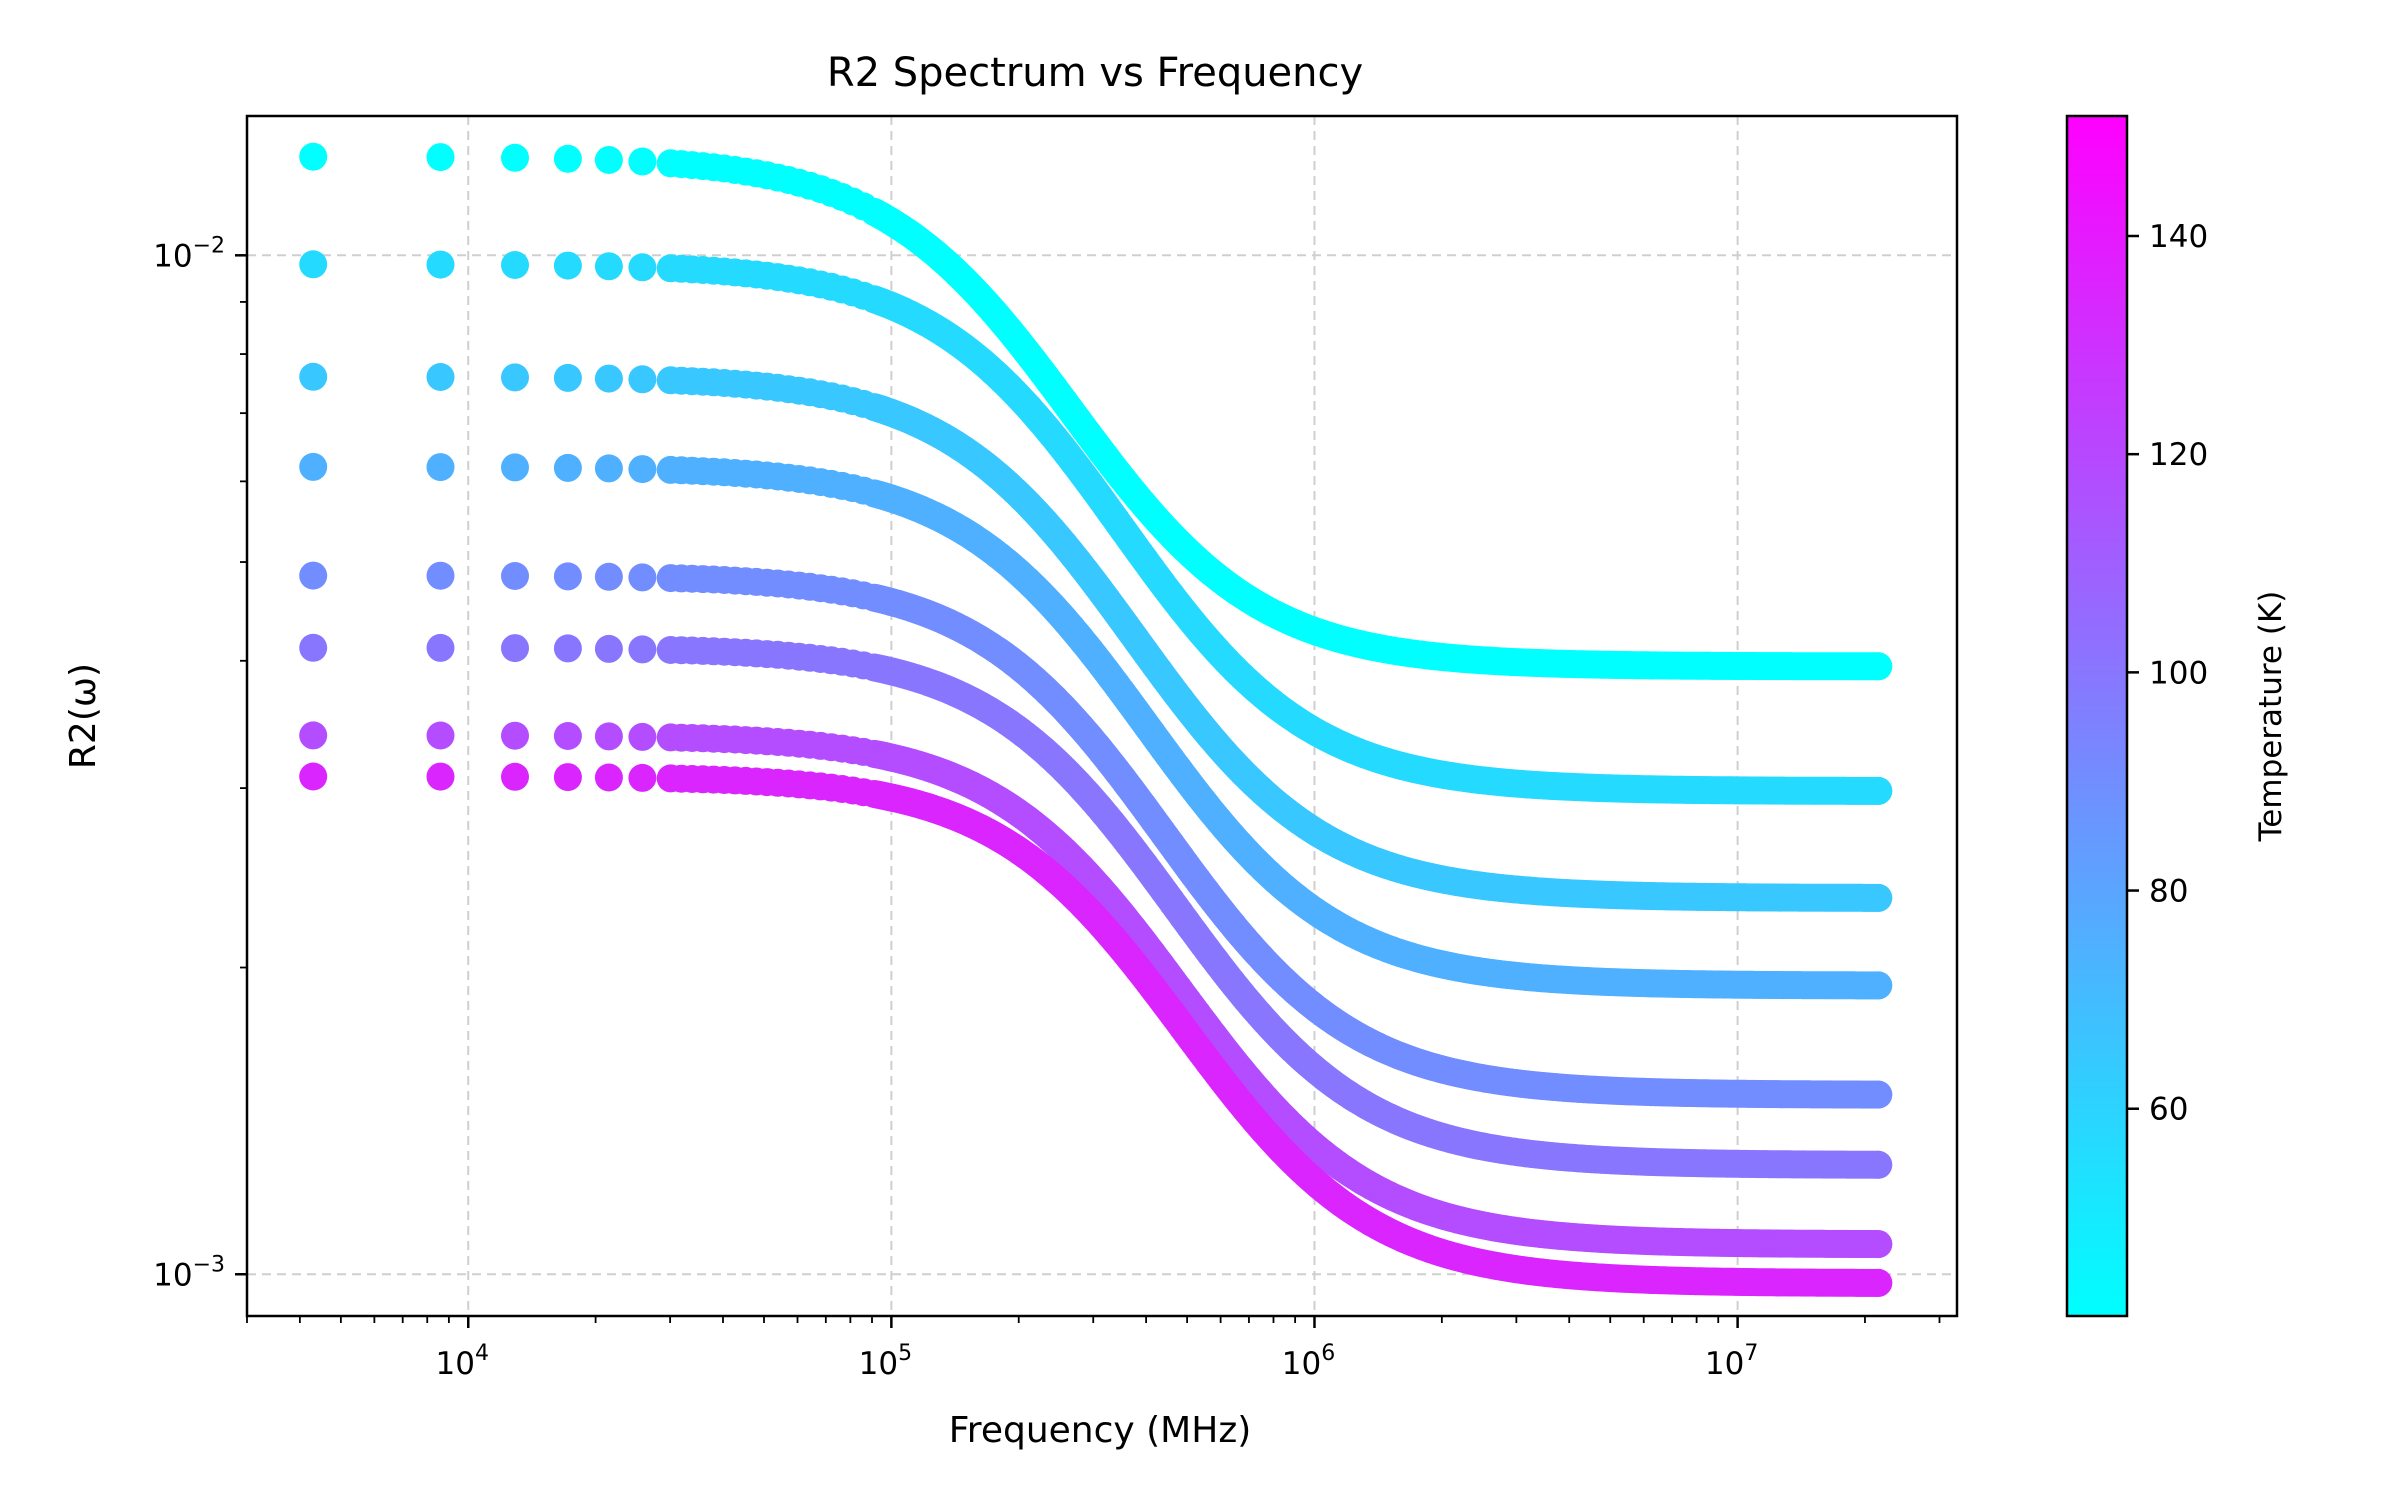  I want to click on y-tick-label-1: 10⁻², so click(189, 253).